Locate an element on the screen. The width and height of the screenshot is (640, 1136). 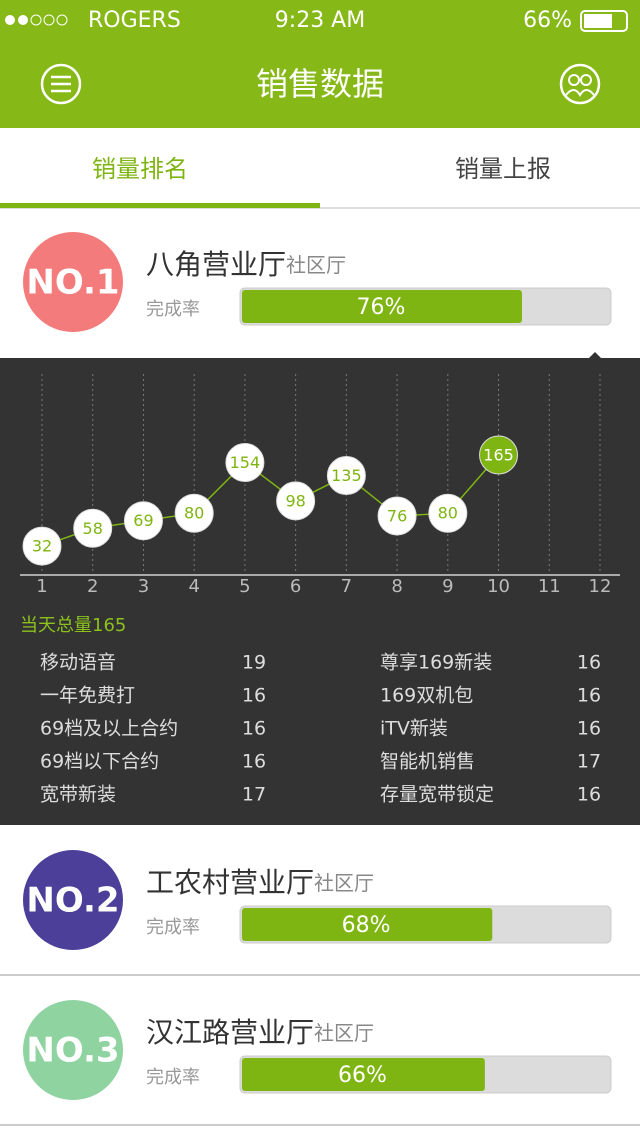
item-name: 69档及以上合约 is located at coordinates (109, 729).